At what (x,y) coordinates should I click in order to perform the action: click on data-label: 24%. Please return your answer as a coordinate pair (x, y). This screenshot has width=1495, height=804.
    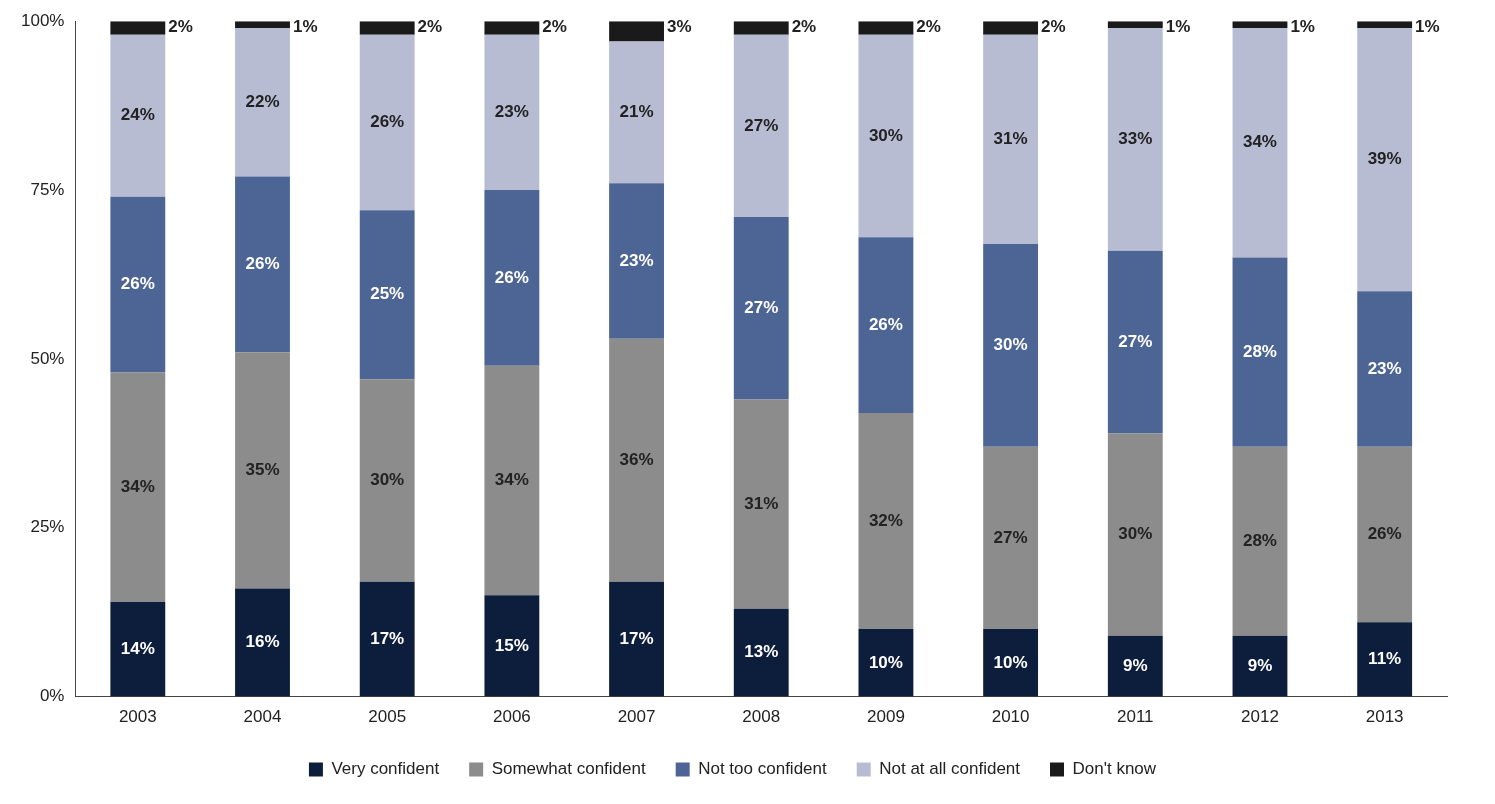
    Looking at the image, I should click on (137, 115).